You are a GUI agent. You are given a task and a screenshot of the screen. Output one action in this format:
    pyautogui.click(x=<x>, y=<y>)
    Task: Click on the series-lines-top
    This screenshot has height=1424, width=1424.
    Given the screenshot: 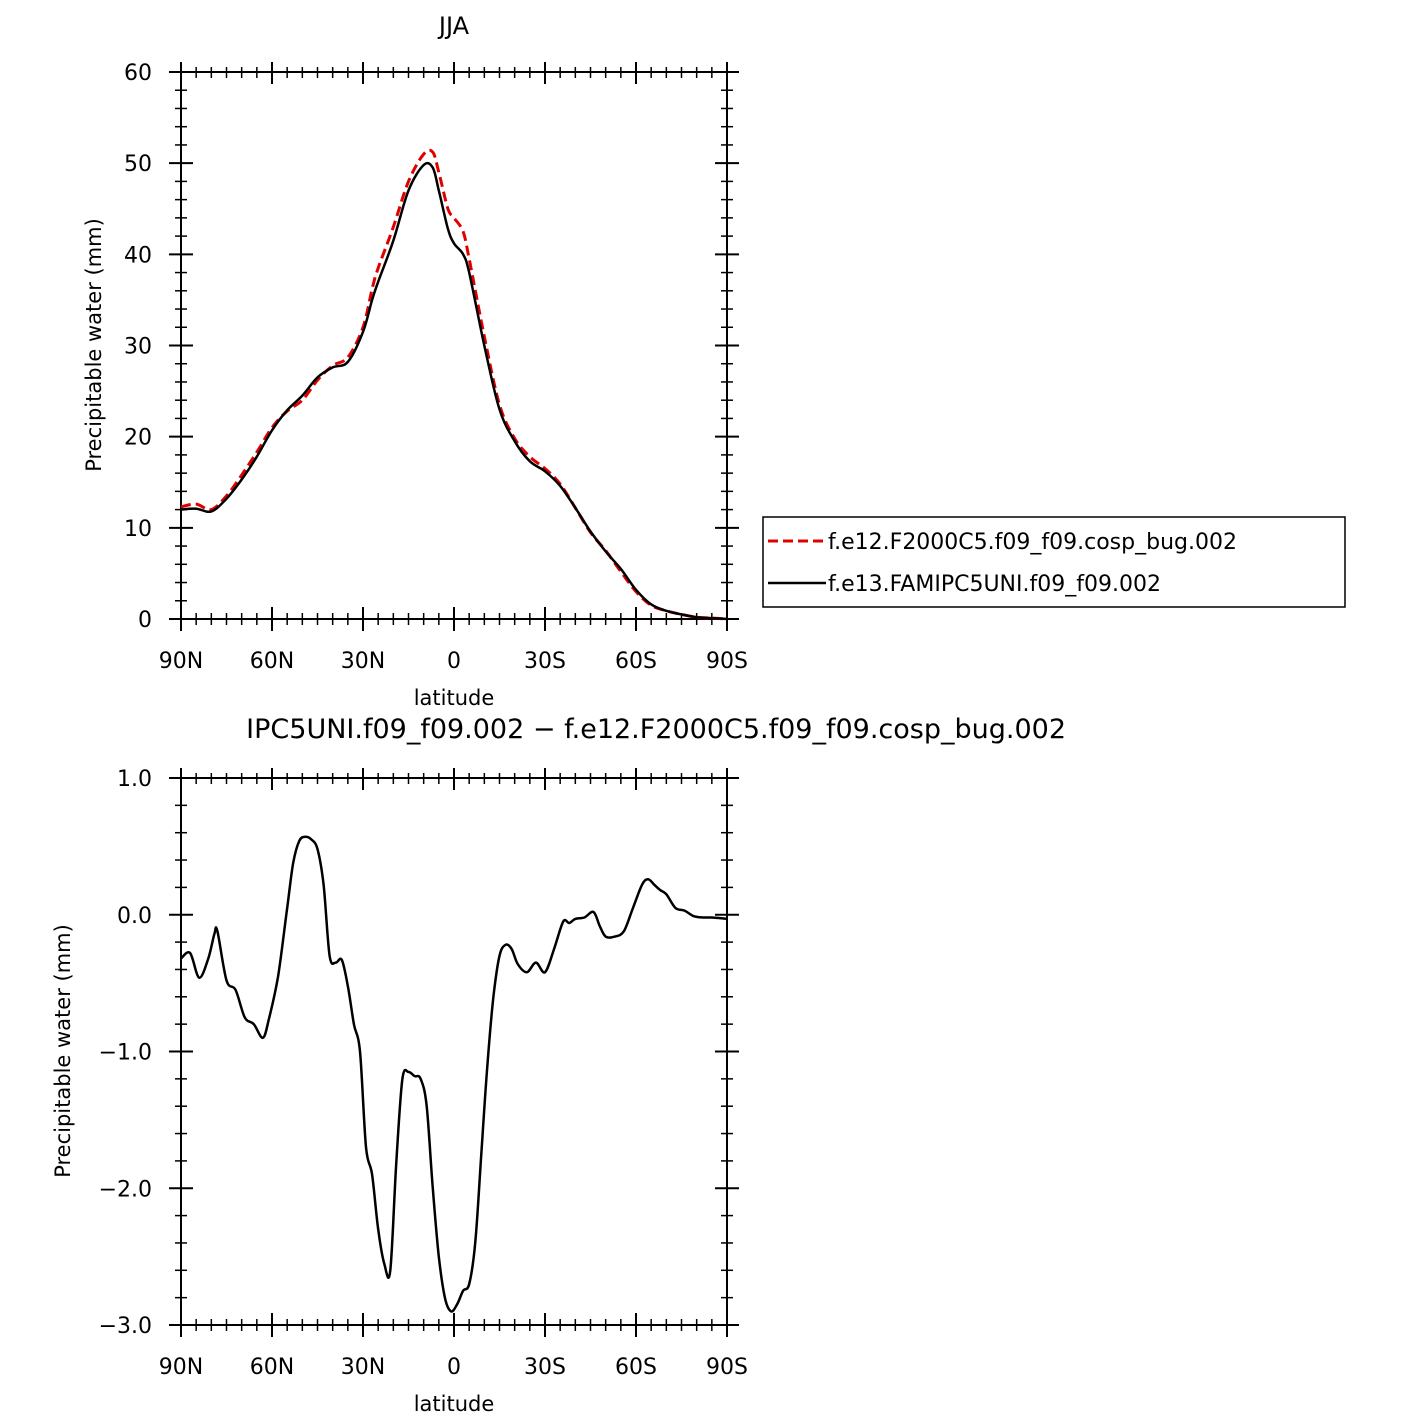 What is the action you would take?
    pyautogui.click(x=454, y=384)
    